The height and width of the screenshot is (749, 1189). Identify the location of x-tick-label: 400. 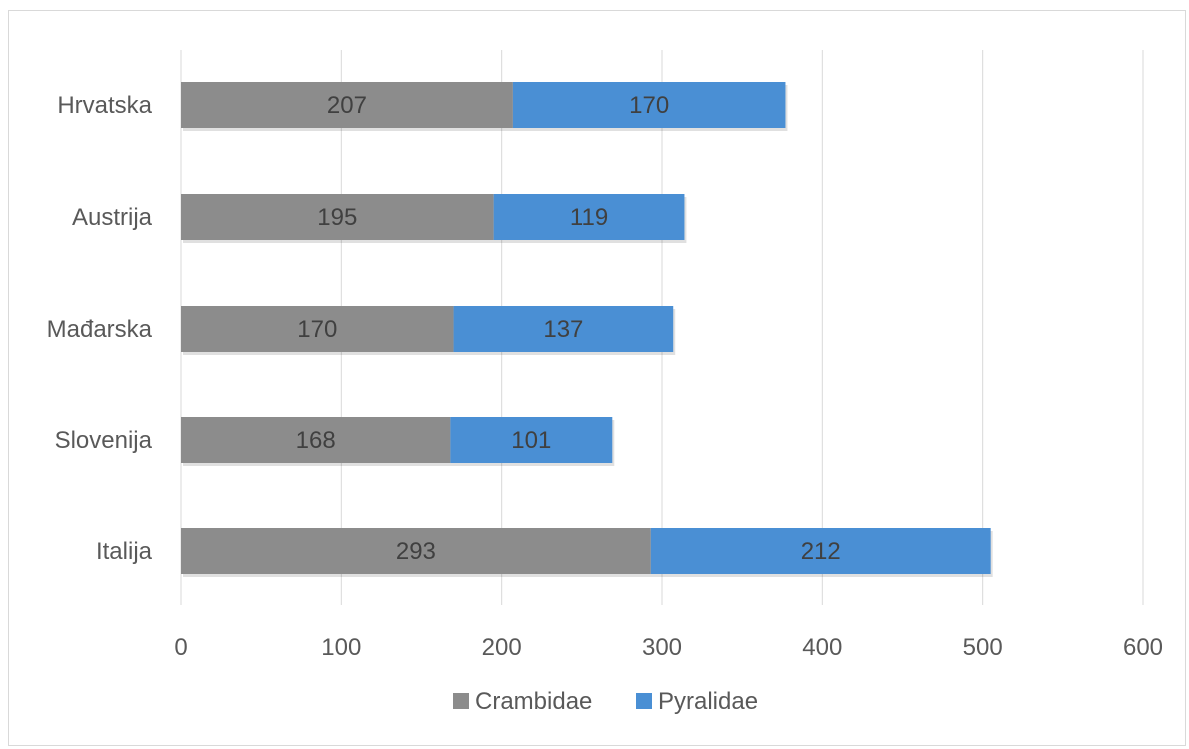
(822, 647).